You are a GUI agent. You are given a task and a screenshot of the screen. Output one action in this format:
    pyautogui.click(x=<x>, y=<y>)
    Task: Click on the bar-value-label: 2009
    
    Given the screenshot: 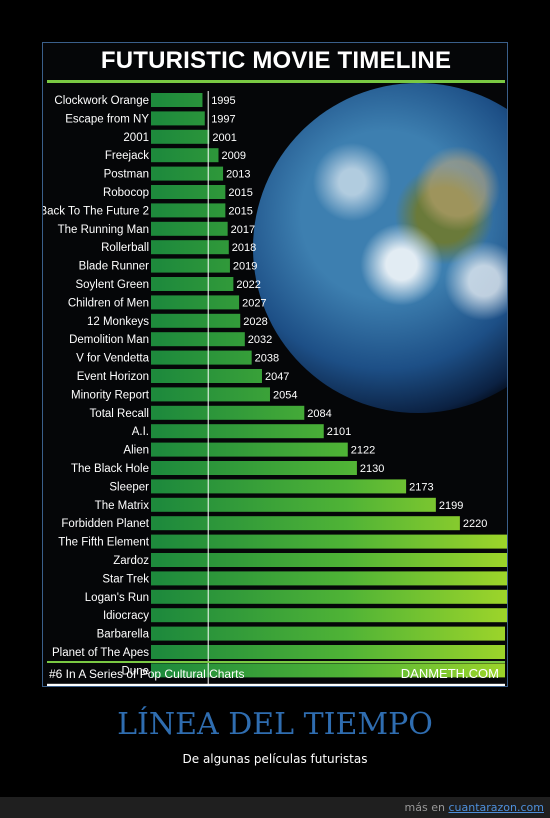 What is the action you would take?
    pyautogui.click(x=233, y=156)
    